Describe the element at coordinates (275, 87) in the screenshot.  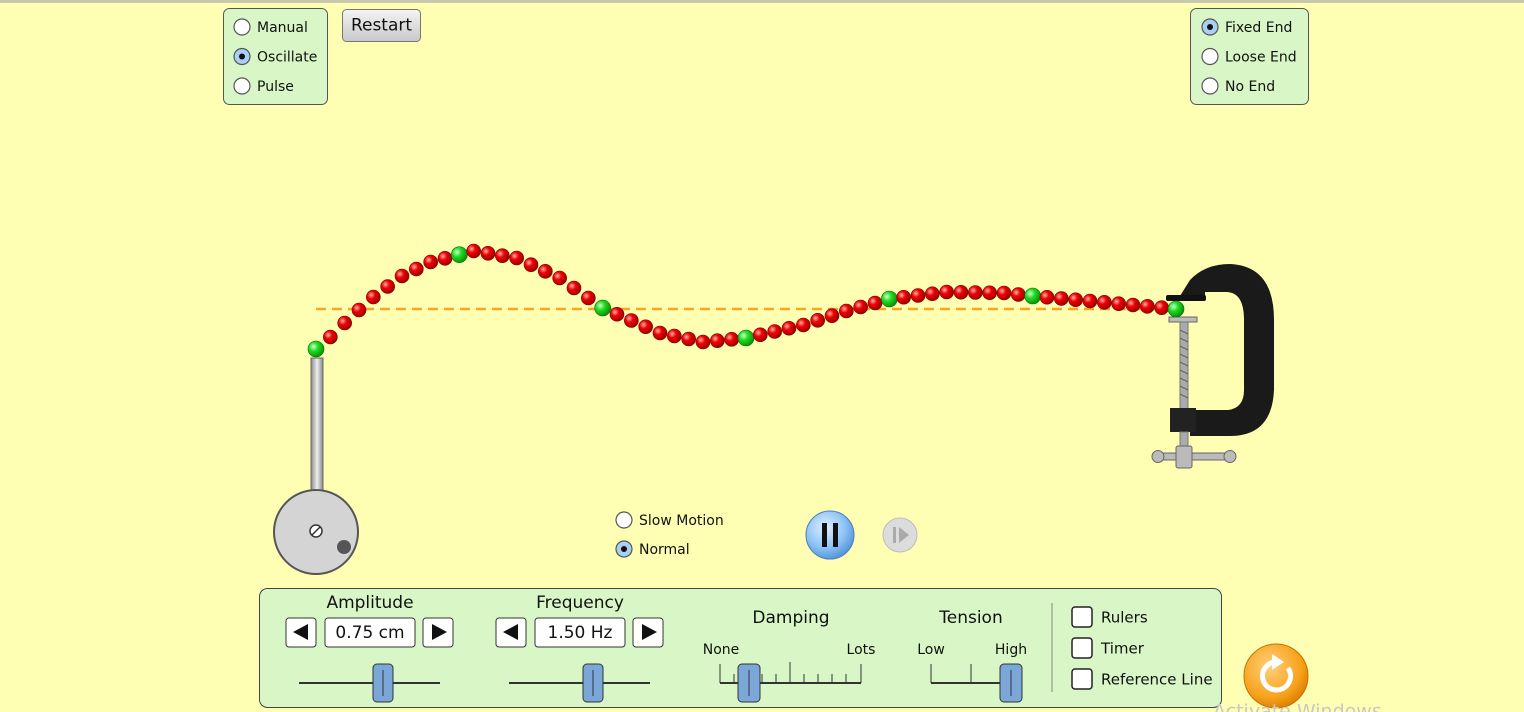
I see `mode-label: Pulse` at that location.